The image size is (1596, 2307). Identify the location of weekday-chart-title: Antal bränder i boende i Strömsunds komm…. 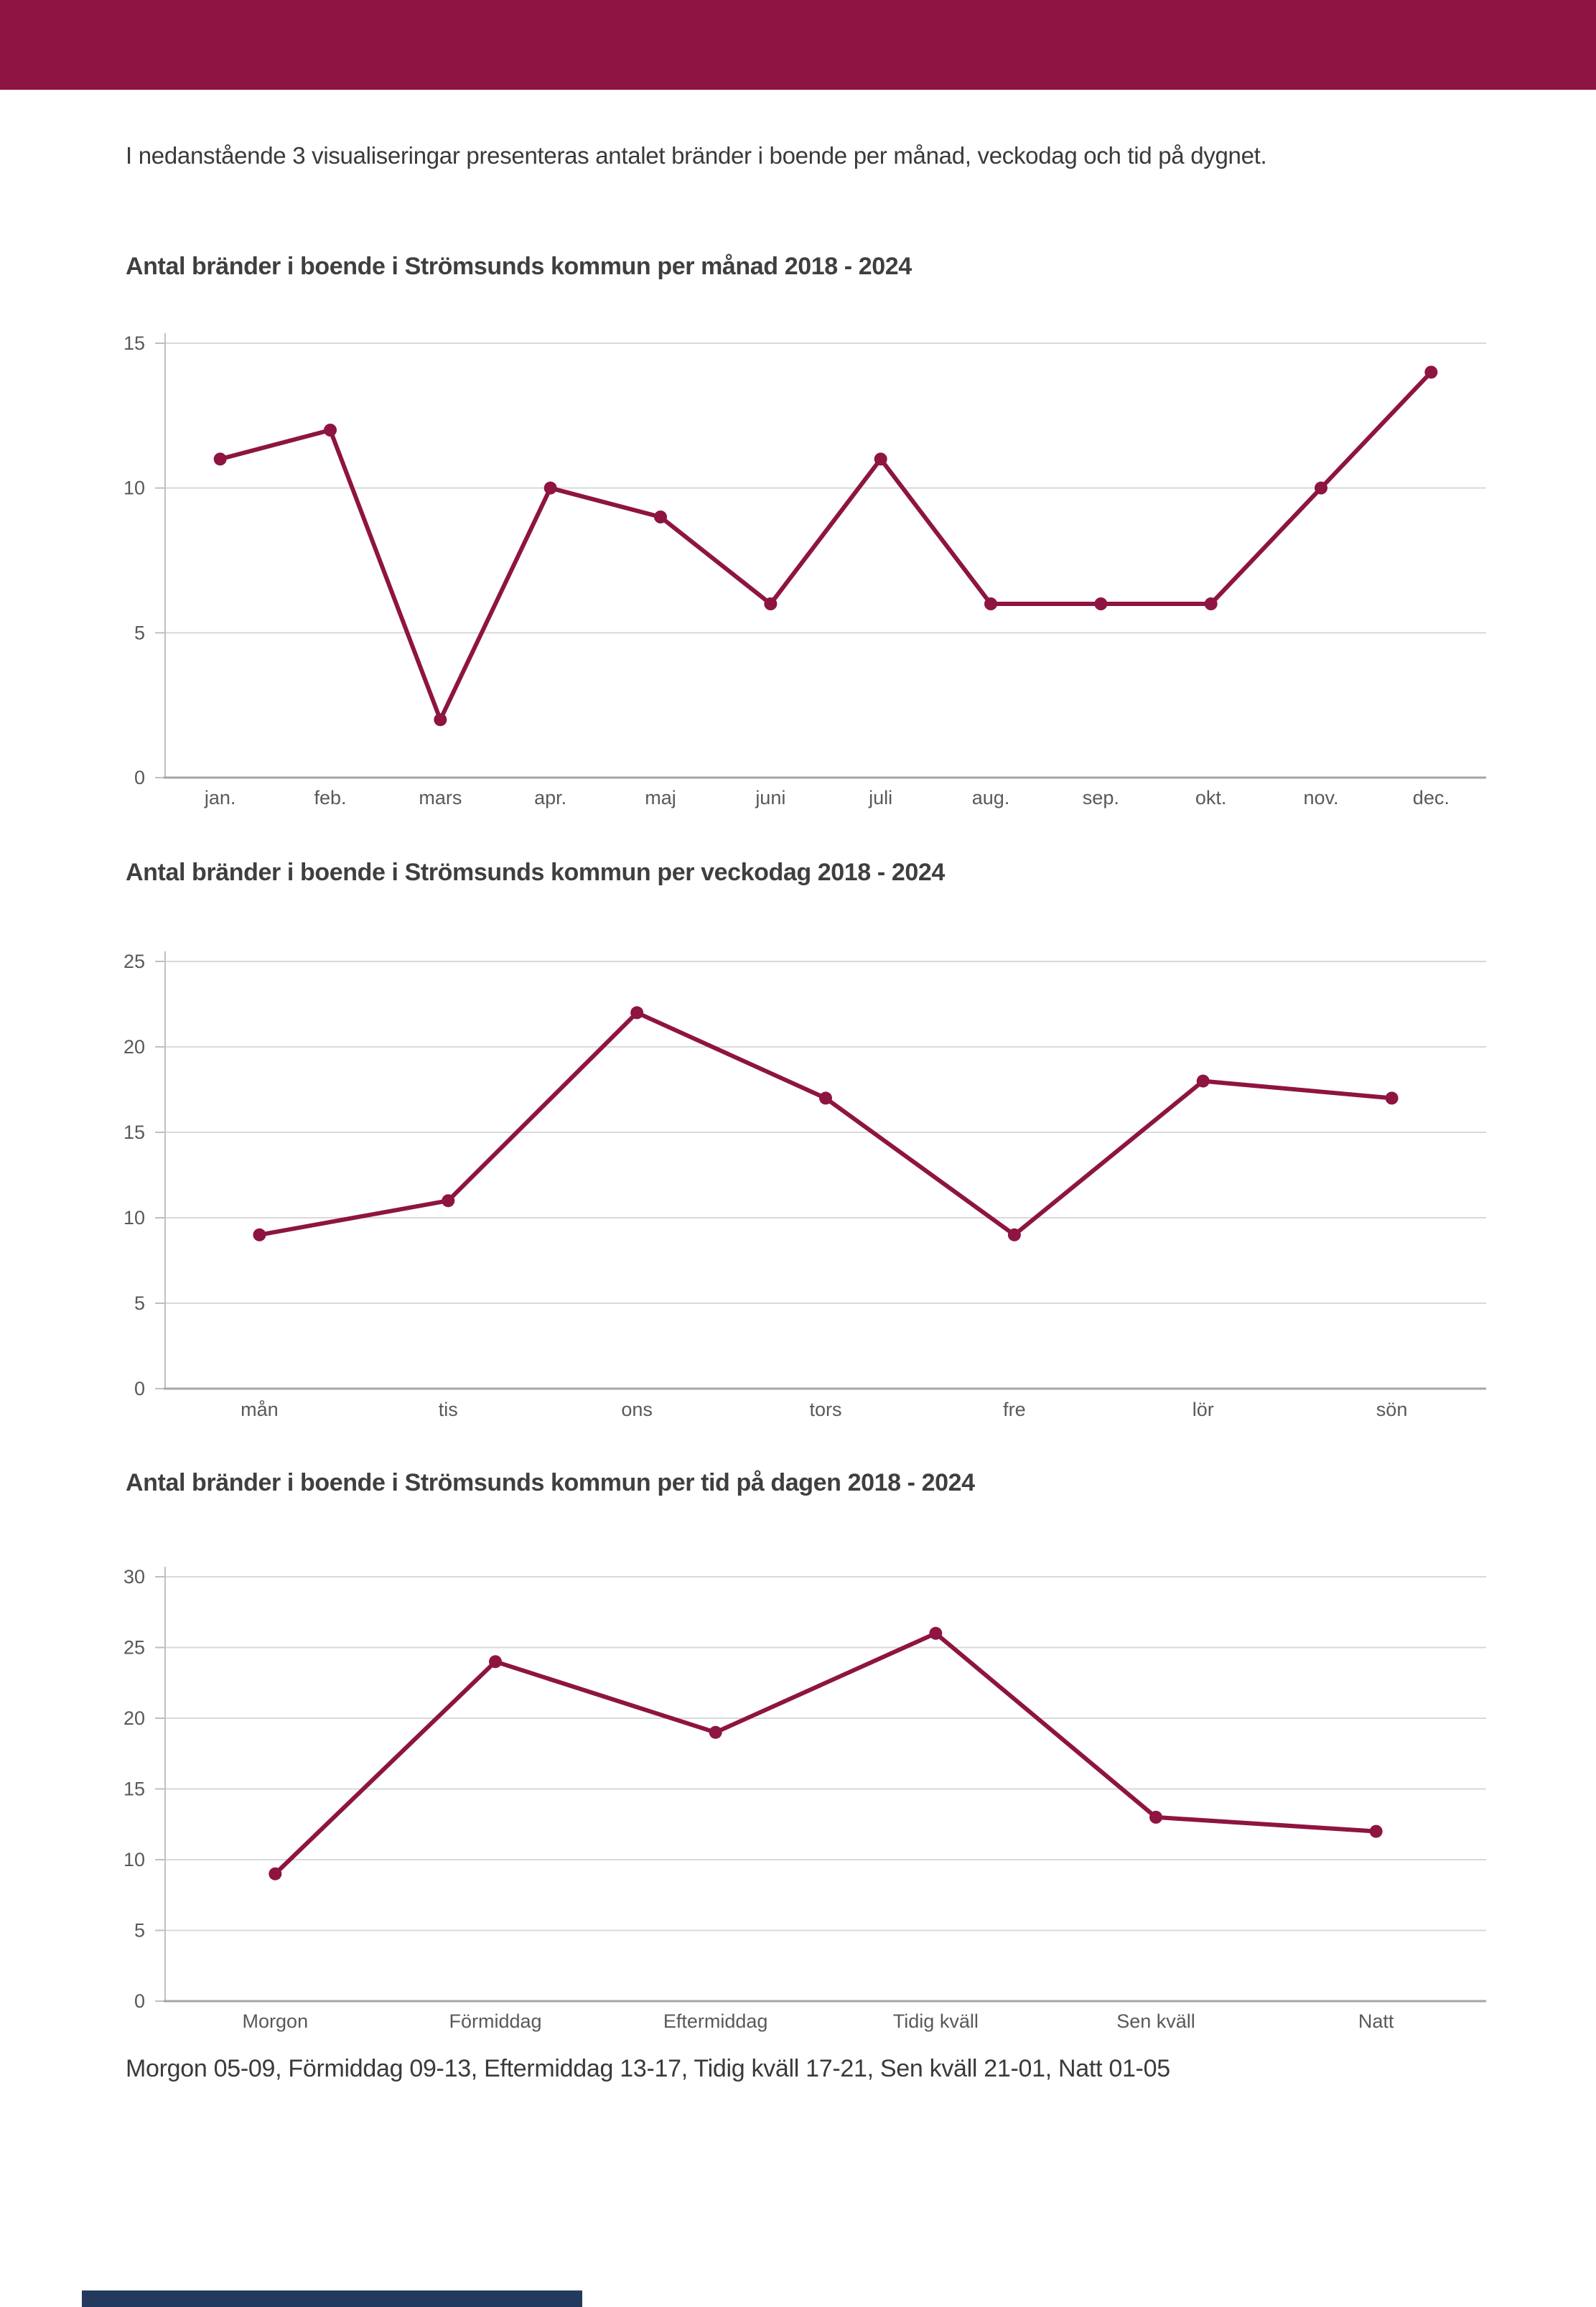
(535, 872).